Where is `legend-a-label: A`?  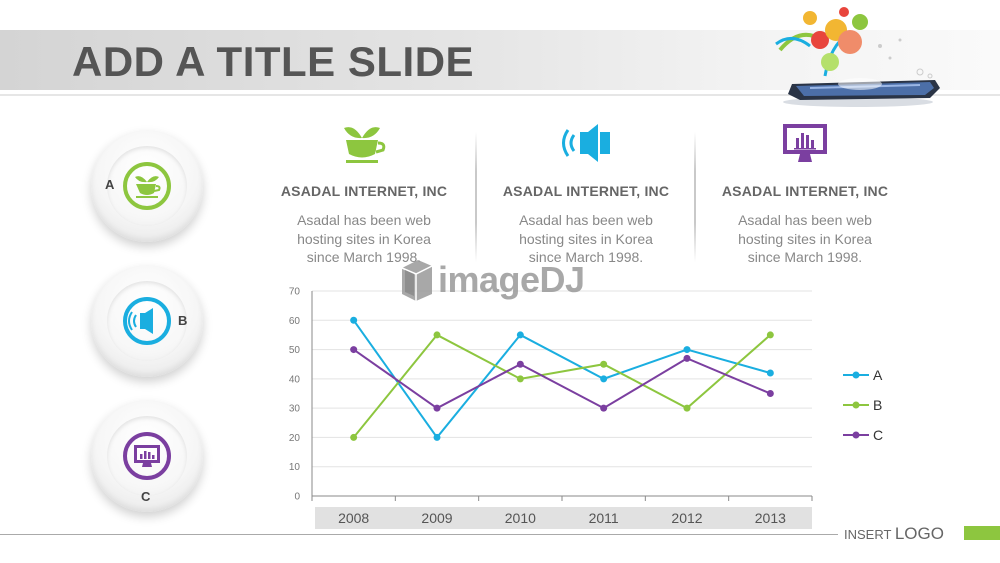
legend-a-label: A is located at coordinates (878, 375).